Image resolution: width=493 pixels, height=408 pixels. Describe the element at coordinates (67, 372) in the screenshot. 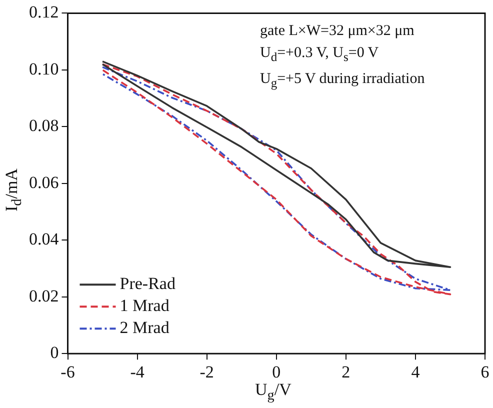

I see `x-tick-label: -6` at that location.